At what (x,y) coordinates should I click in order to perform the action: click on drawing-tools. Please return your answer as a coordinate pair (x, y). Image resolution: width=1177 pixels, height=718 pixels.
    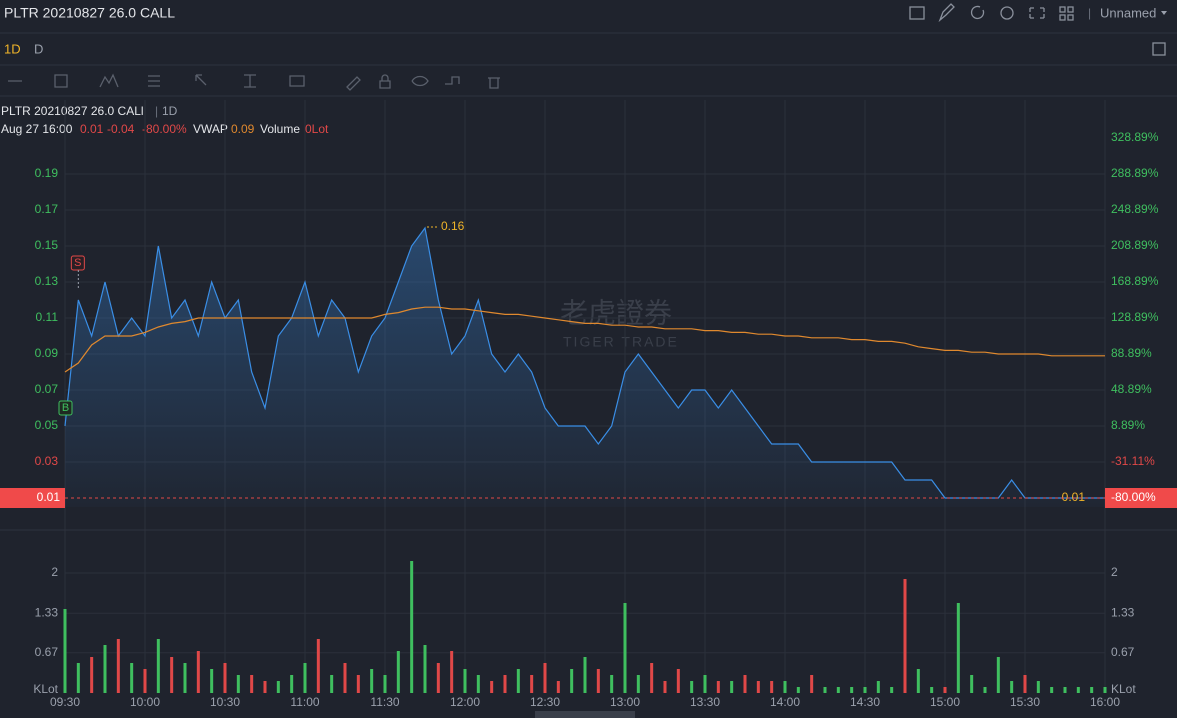
    Looking at the image, I should click on (254, 82).